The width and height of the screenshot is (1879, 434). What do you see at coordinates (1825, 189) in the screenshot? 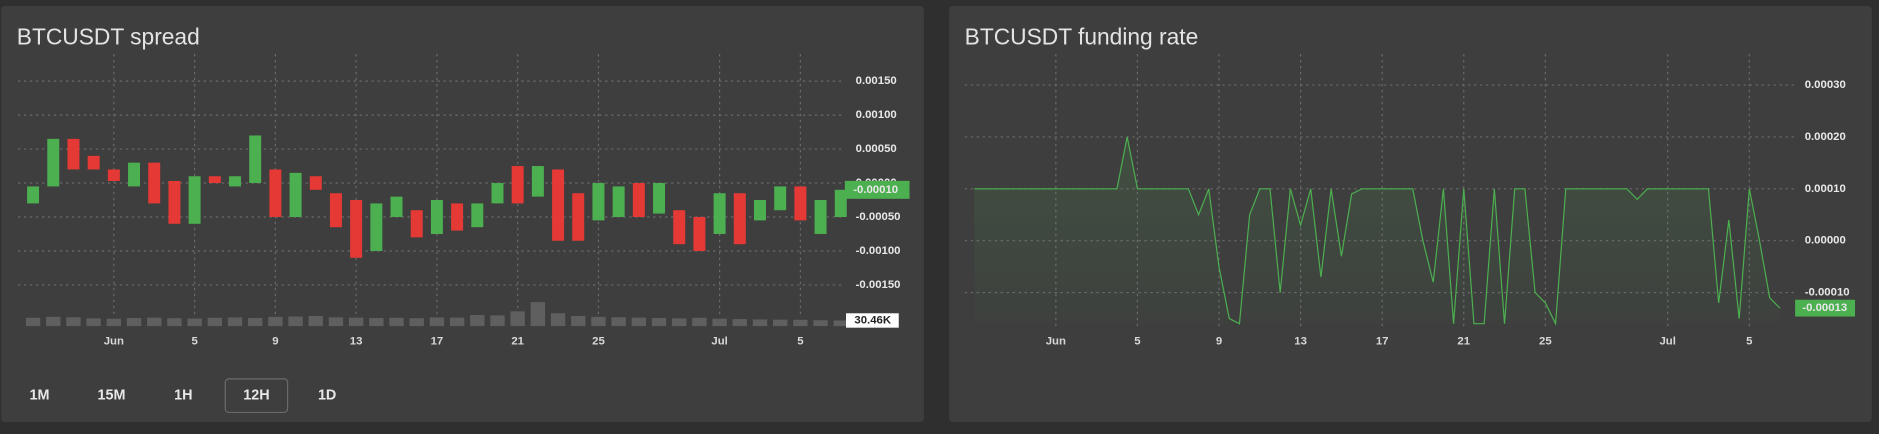
I see `y-tick-label: 0.00010` at bounding box center [1825, 189].